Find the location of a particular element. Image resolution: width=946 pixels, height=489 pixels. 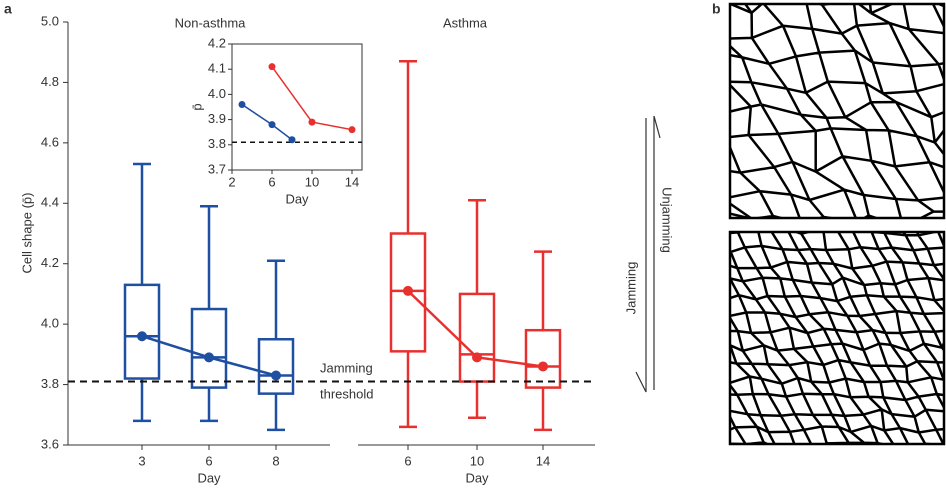

y-tick-label: 4.4 is located at coordinates (50, 202).